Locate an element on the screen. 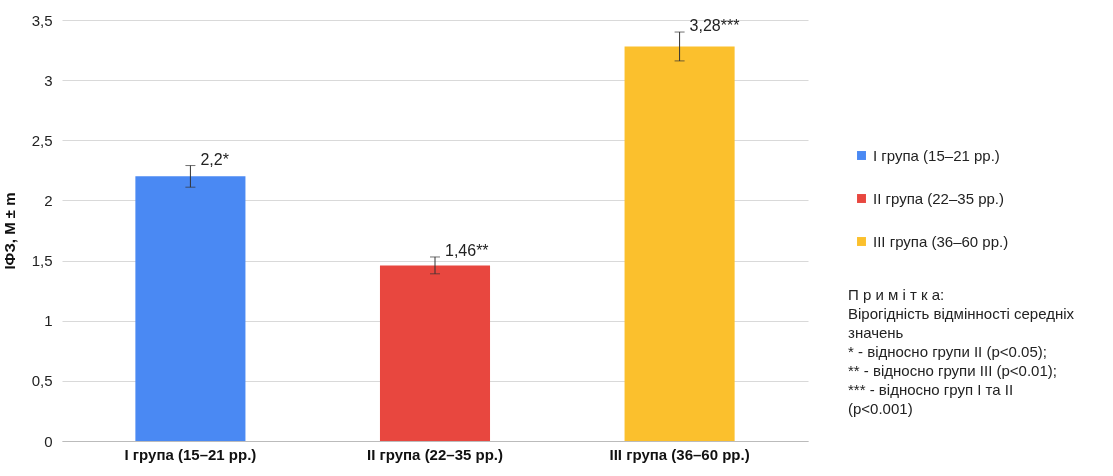 This screenshot has width=1113, height=476. legend-label: І група (15–21 рр.) is located at coordinates (936, 155).